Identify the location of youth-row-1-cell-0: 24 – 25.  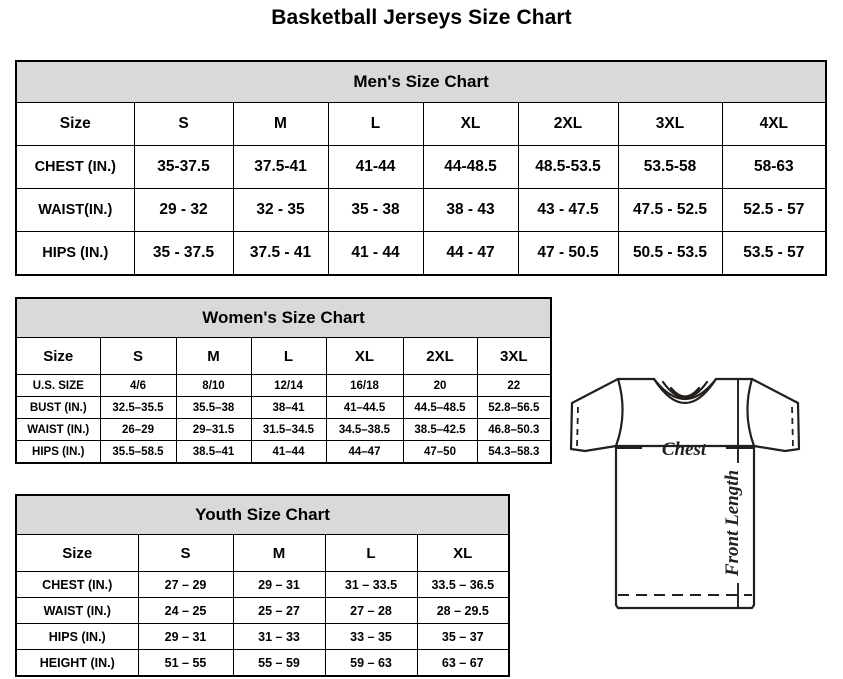
(185, 610).